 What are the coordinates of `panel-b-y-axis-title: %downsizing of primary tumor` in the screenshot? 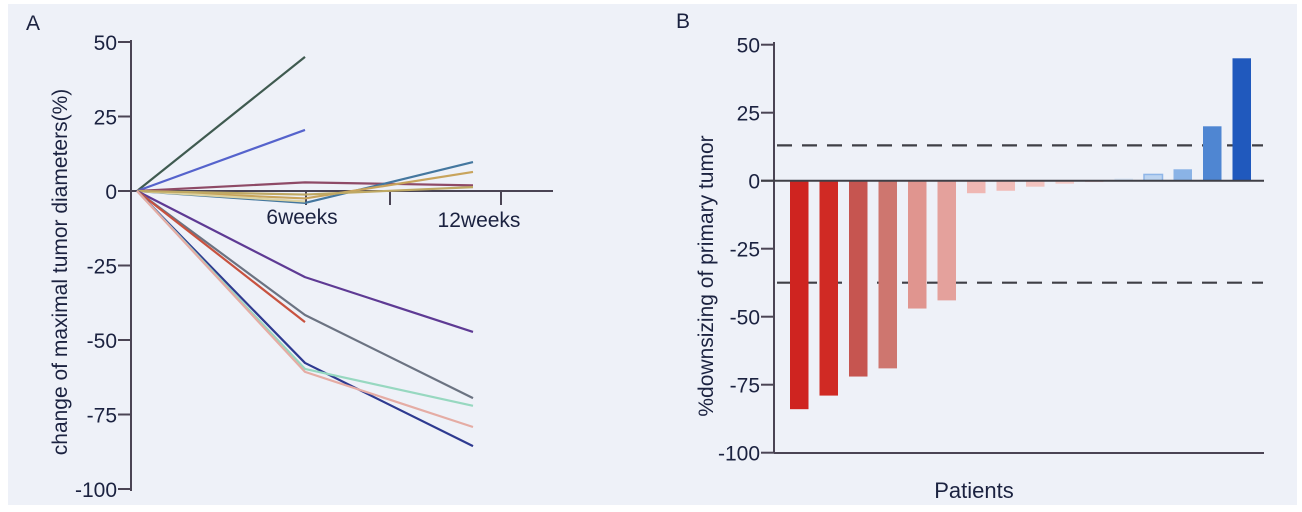 It's located at (706, 276).